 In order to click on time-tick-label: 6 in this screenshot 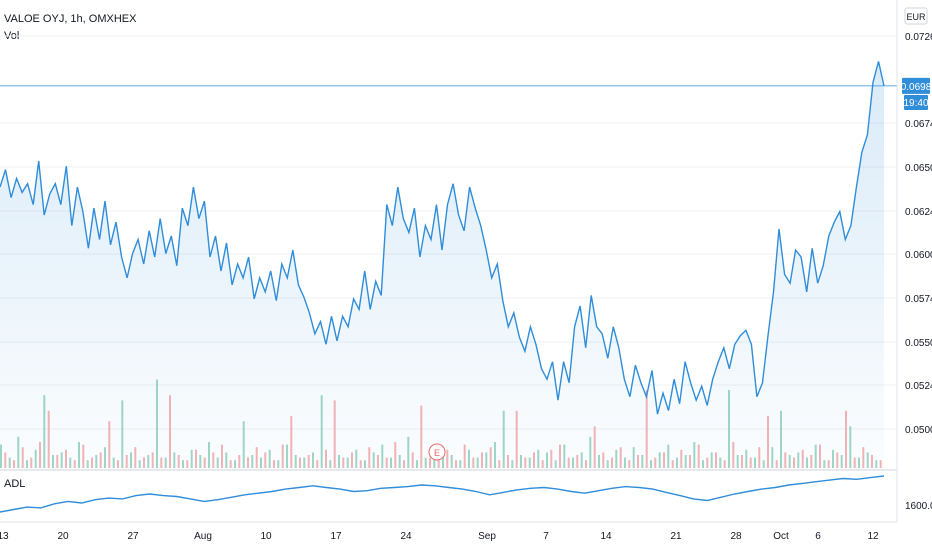, I will do `click(818, 536)`.